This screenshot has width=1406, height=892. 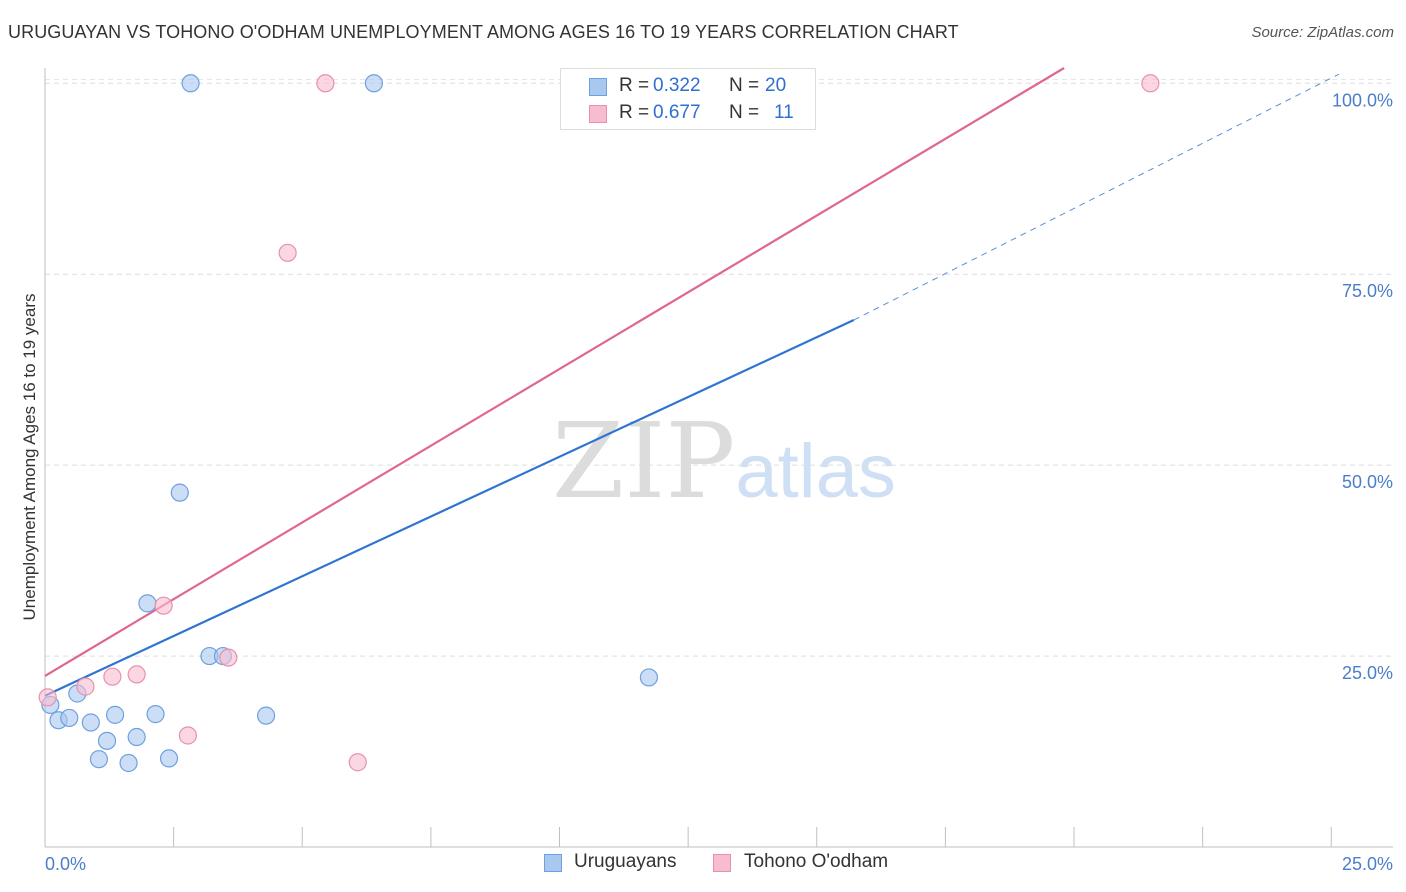 I want to click on stats-row-uruguayans: R = 0.322 N = 20, so click(x=688, y=88).